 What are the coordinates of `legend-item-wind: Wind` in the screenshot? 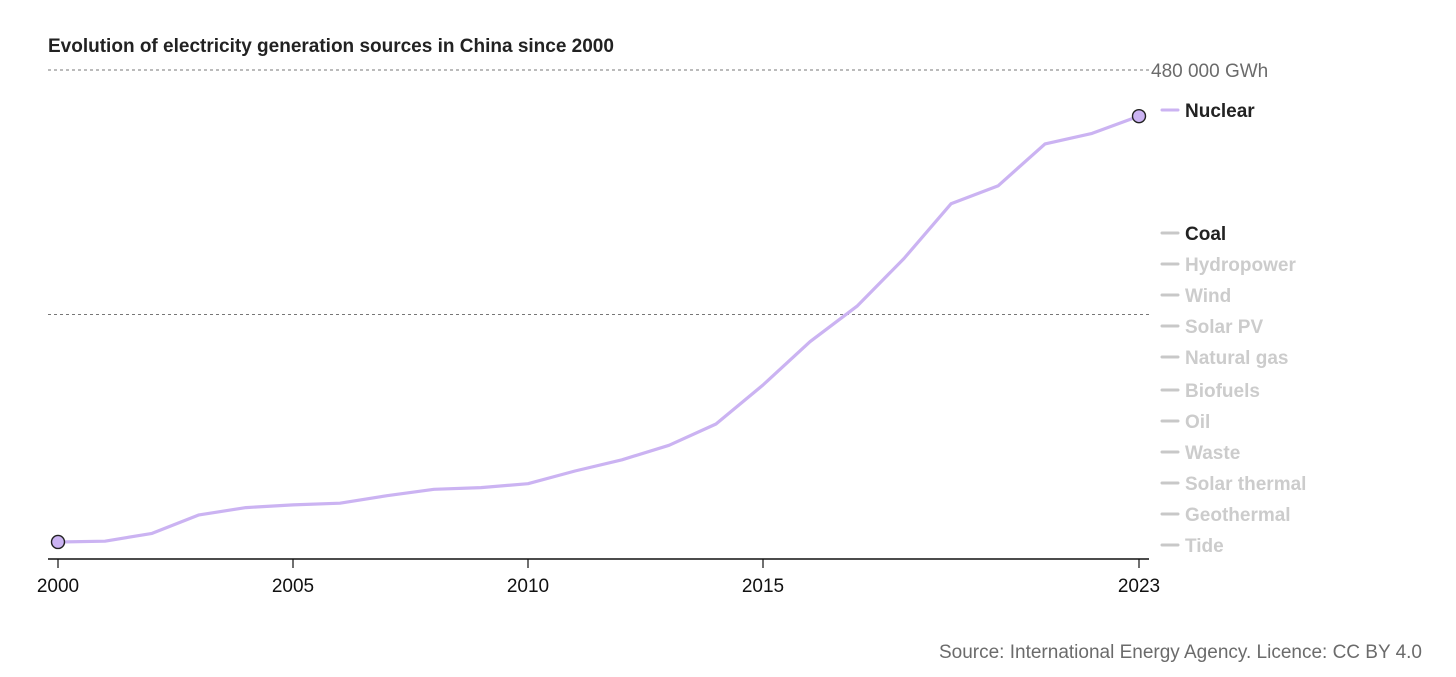 It's located at (1195, 296).